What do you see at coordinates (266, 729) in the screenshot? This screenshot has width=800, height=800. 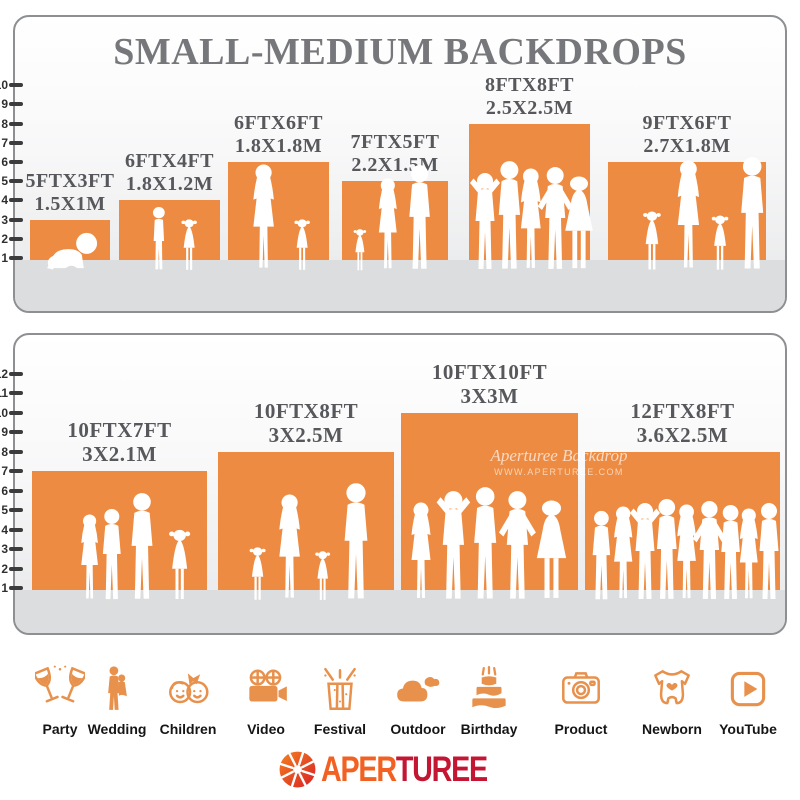 I see `category-label: Video` at bounding box center [266, 729].